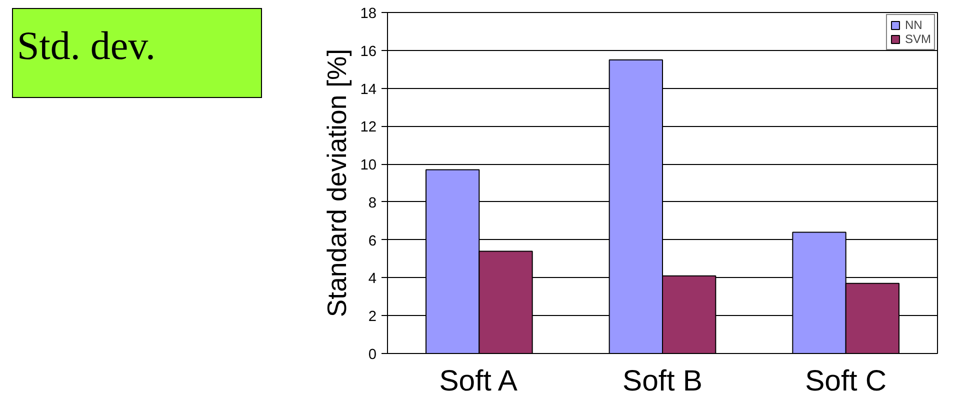 This screenshot has width=967, height=409. What do you see at coordinates (368, 52) in the screenshot?
I see `y-tick-label: 16` at bounding box center [368, 52].